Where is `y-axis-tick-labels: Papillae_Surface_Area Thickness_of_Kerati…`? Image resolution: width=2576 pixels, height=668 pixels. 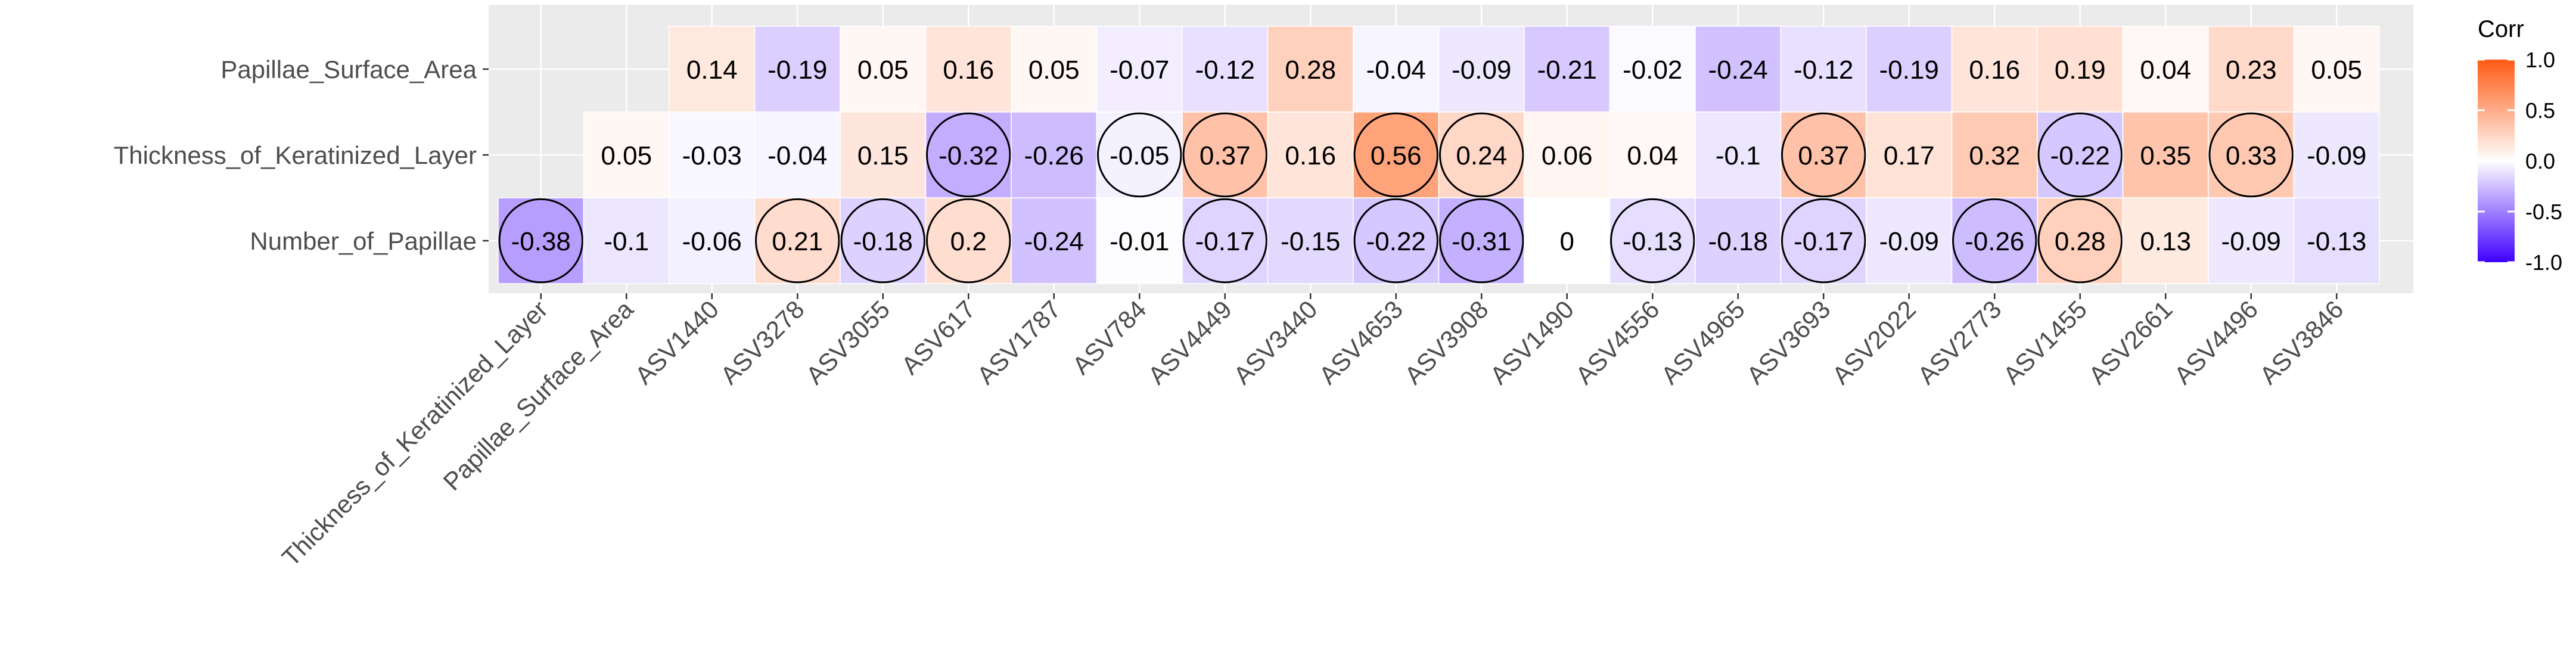 y-axis-tick-labels: Papillae_Surface_Area Thickness_of_Kerati… is located at coordinates (301, 155).